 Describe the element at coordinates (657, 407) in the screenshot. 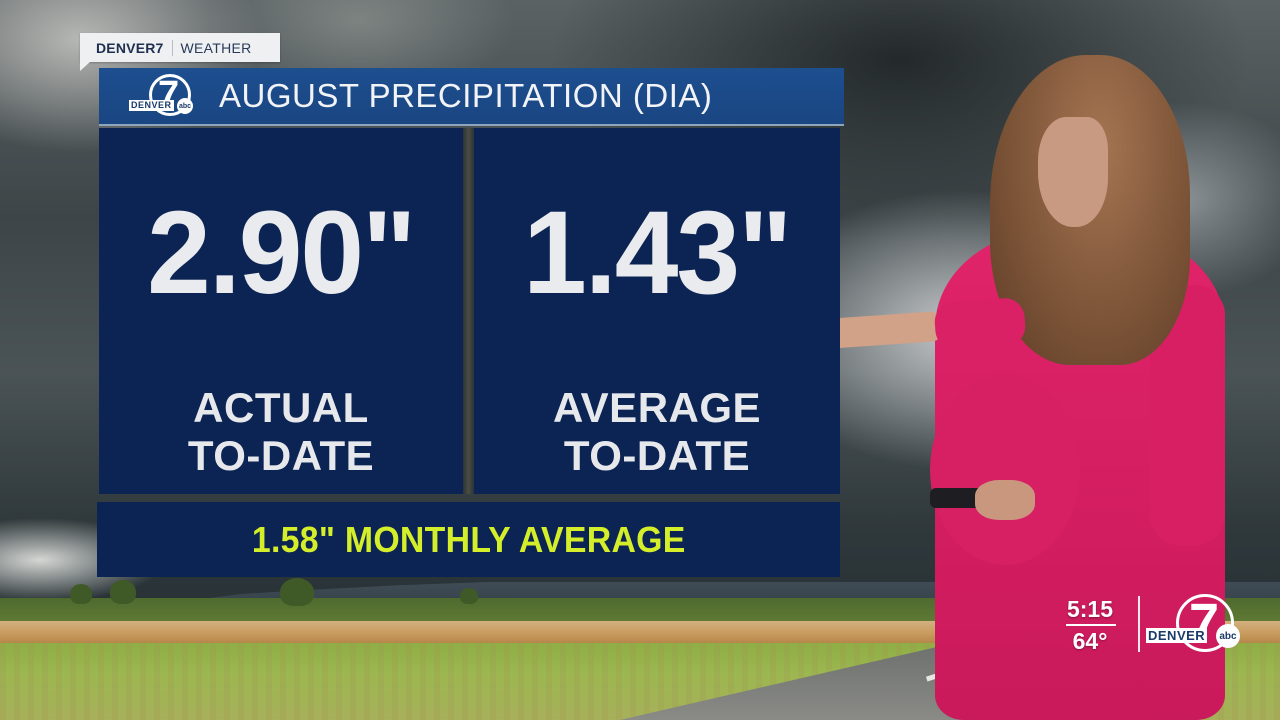

I see `label-line: AVERAGE` at that location.